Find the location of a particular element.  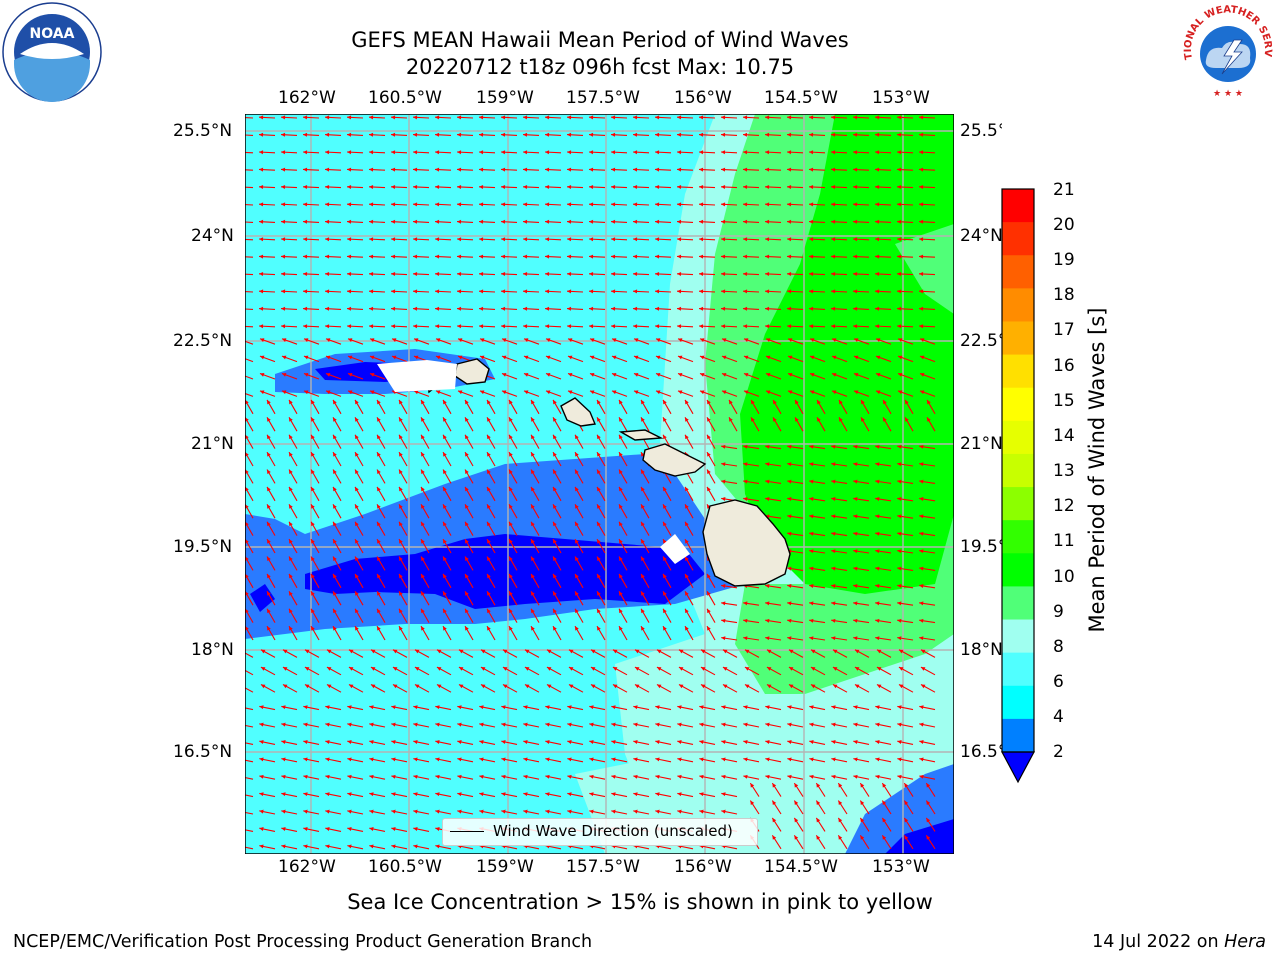

cbar-tick-9: 9 is located at coordinates (1058, 612).